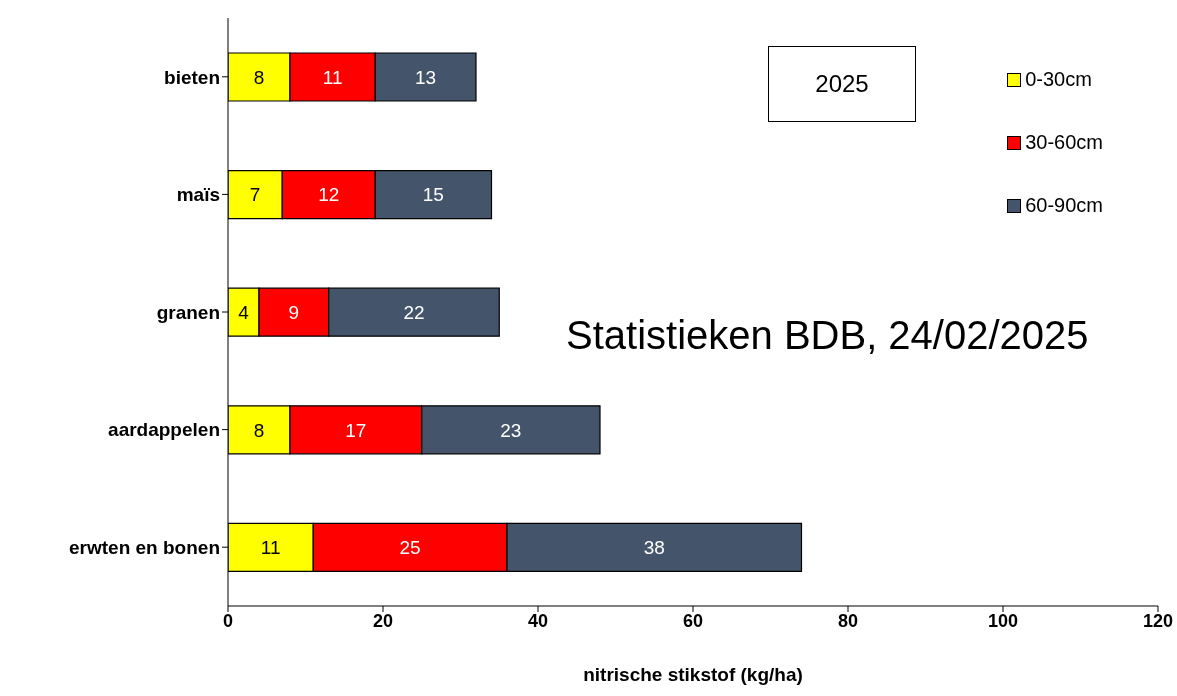  Describe the element at coordinates (356, 430) in the screenshot. I see `data-label: 17` at that location.